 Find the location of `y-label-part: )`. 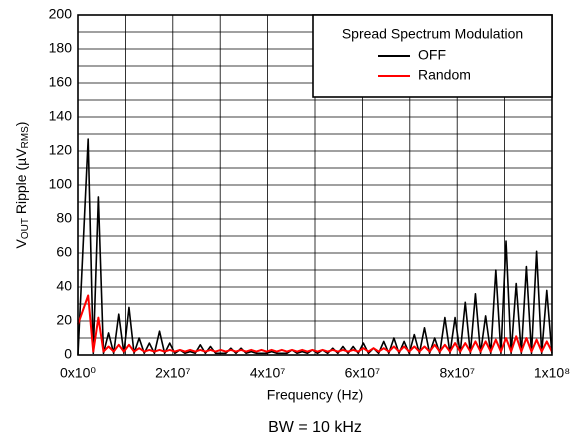

y-label-part: ) is located at coordinates (21, 124).